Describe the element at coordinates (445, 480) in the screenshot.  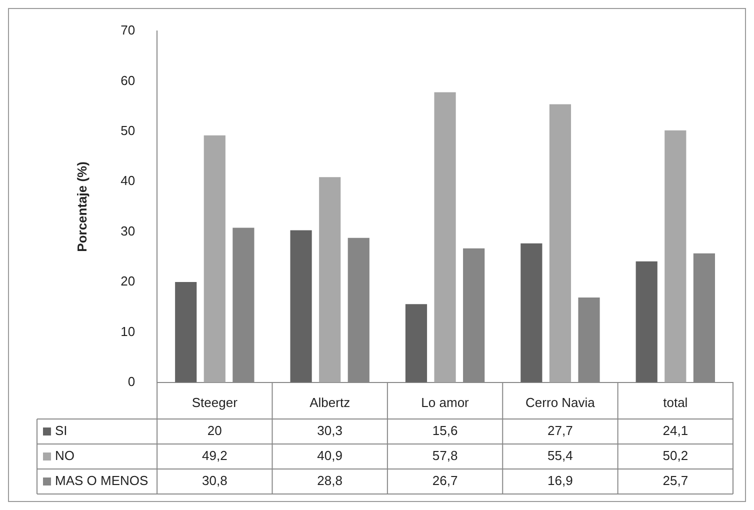
I see `data-label: 26,7` at that location.